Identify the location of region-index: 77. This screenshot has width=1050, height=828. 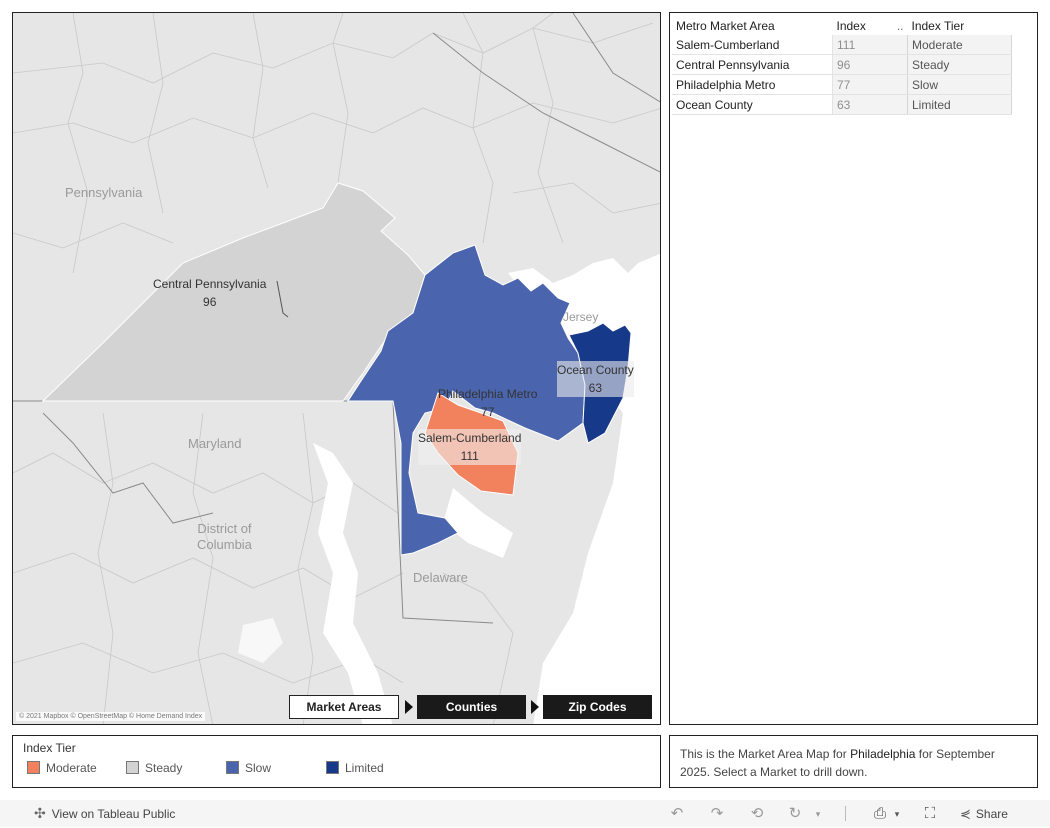
(488, 412).